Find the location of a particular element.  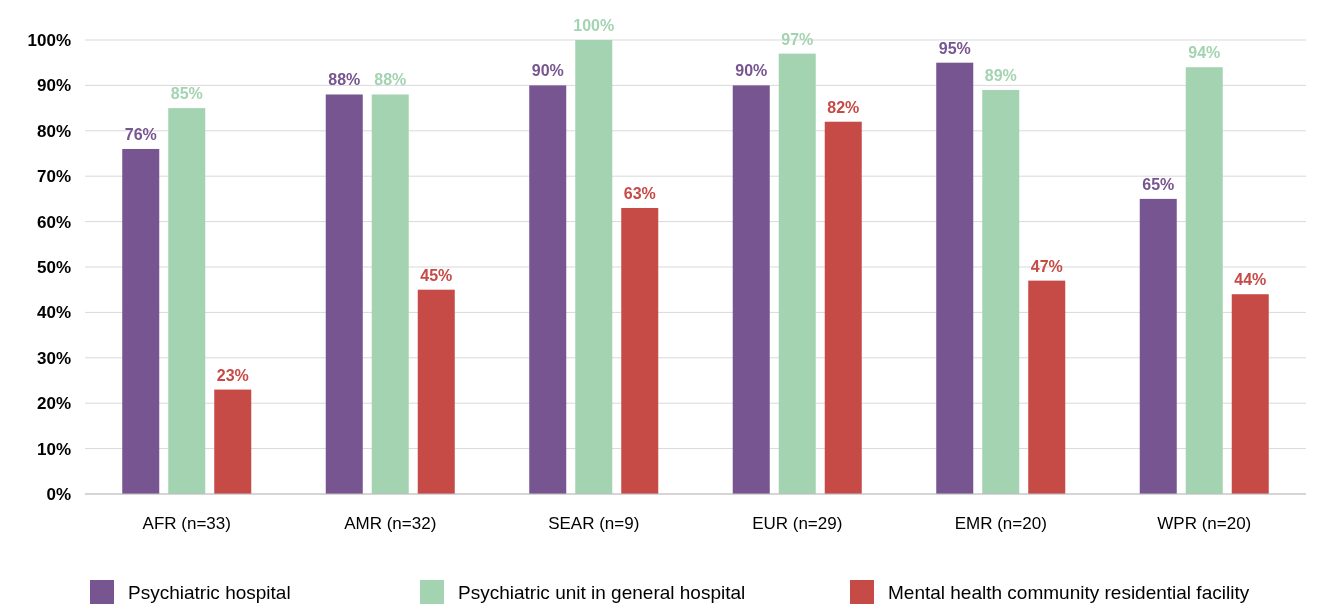

y-tick-label: 20% is located at coordinates (53, 404).